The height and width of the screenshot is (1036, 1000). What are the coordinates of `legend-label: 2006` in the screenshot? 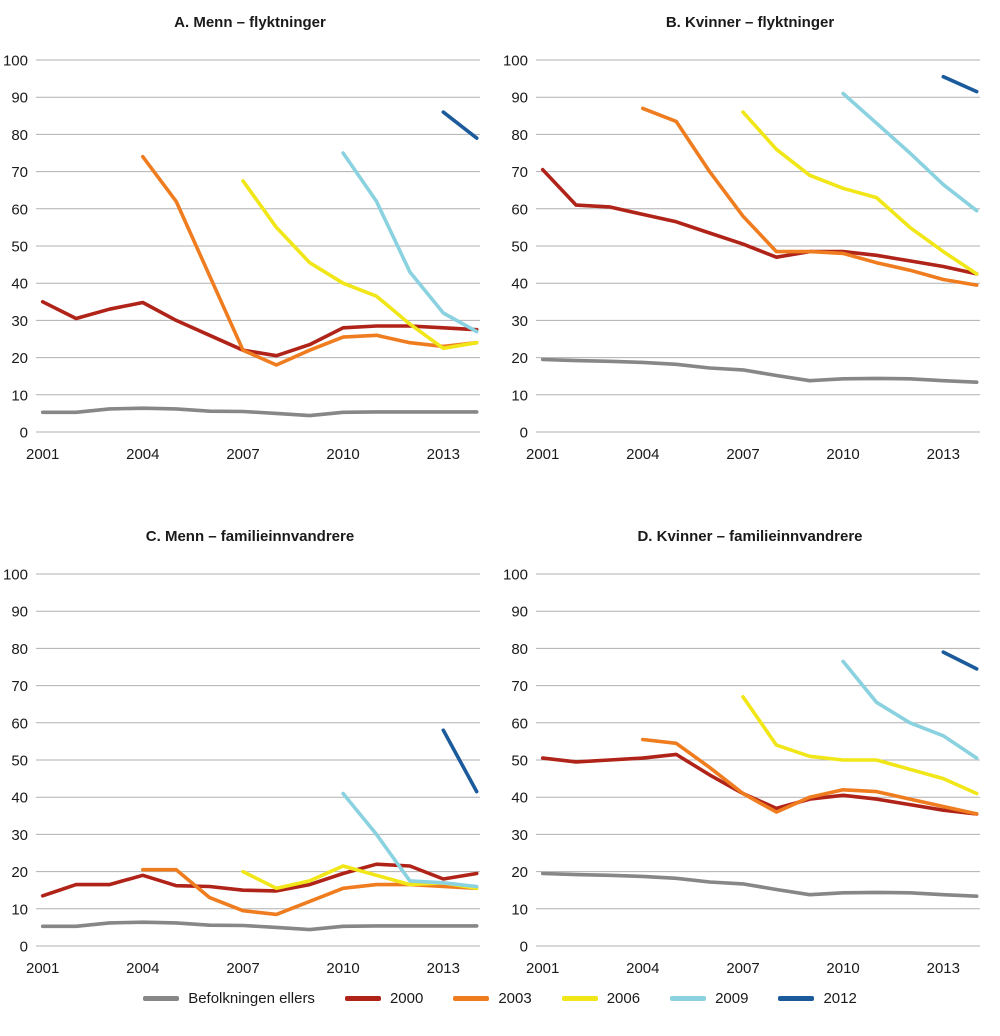 It's located at (623, 998).